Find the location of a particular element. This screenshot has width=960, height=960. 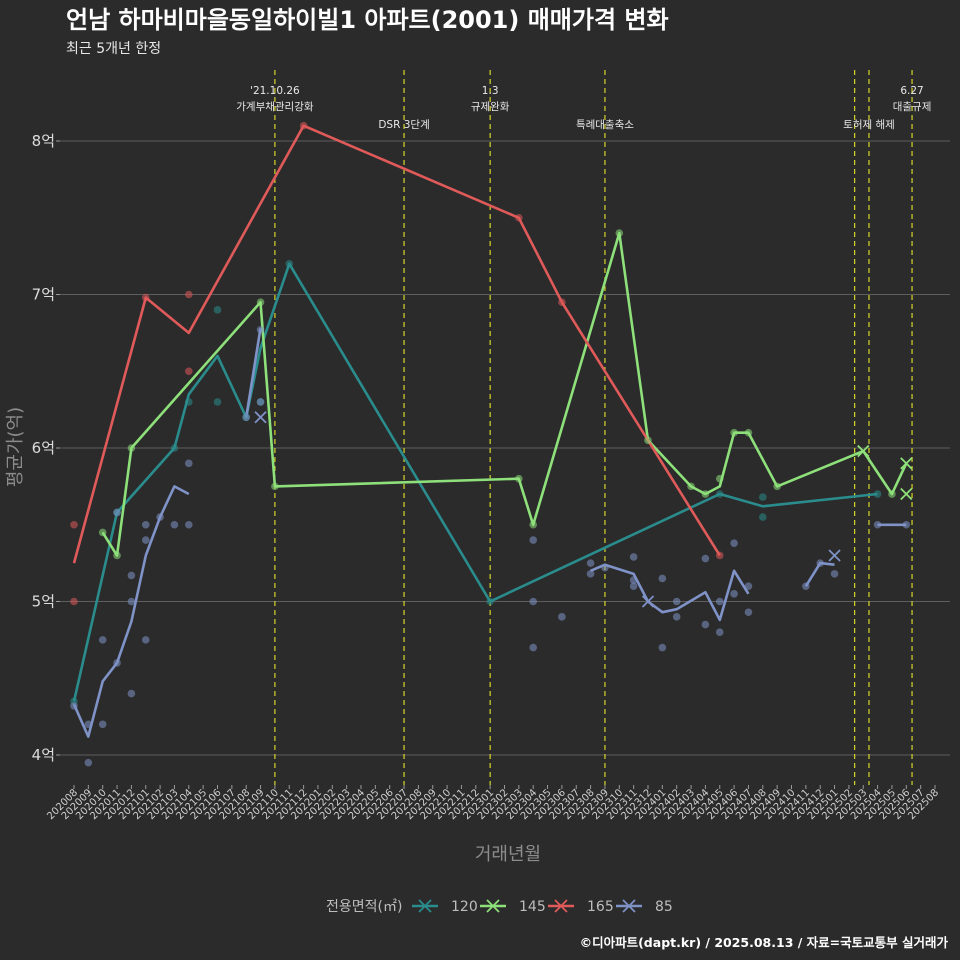

y-tick-label: 5억 is located at coordinates (43, 602).